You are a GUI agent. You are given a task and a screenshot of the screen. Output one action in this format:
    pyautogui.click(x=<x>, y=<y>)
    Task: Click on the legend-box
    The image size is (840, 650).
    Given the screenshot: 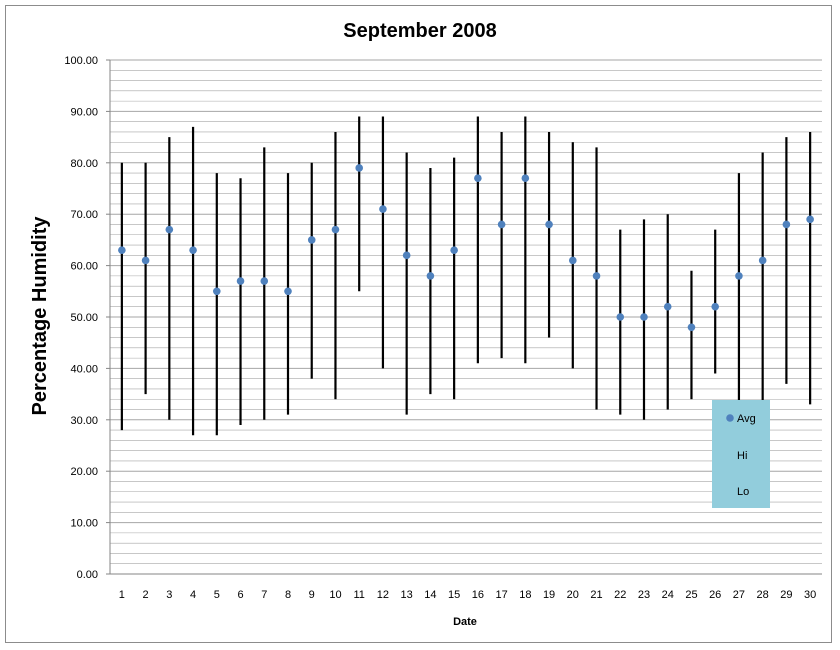 What is the action you would take?
    pyautogui.click(x=741, y=454)
    